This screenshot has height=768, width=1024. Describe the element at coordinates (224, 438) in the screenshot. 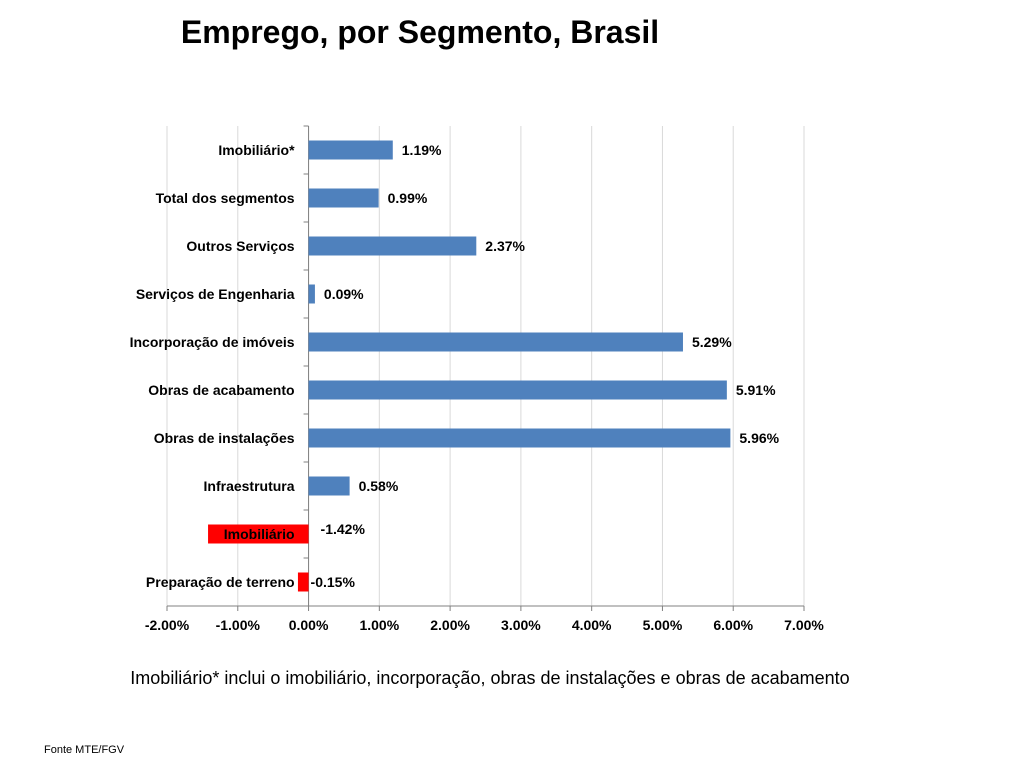

I see `category-label: Obras de instalações` at that location.